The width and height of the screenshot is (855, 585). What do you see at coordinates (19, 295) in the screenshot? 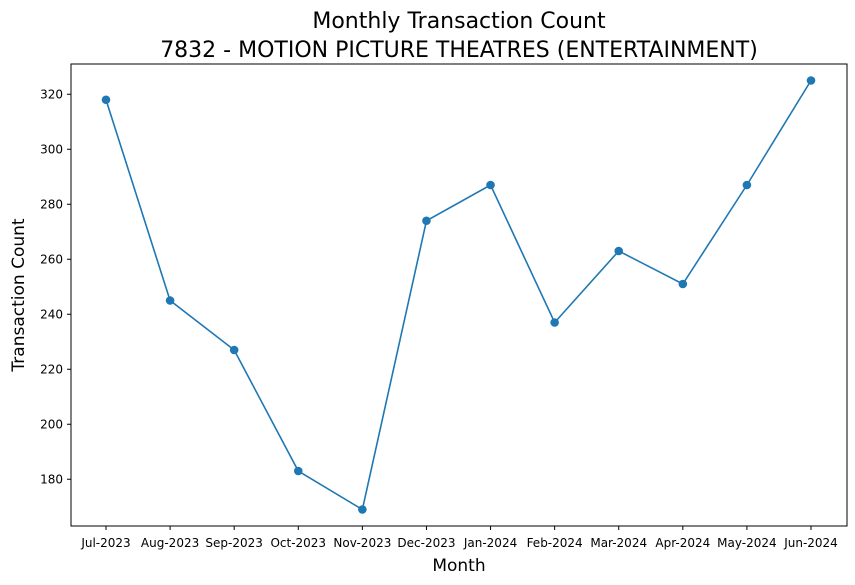
I see `y-axis-label: Transaction Count` at bounding box center [19, 295].